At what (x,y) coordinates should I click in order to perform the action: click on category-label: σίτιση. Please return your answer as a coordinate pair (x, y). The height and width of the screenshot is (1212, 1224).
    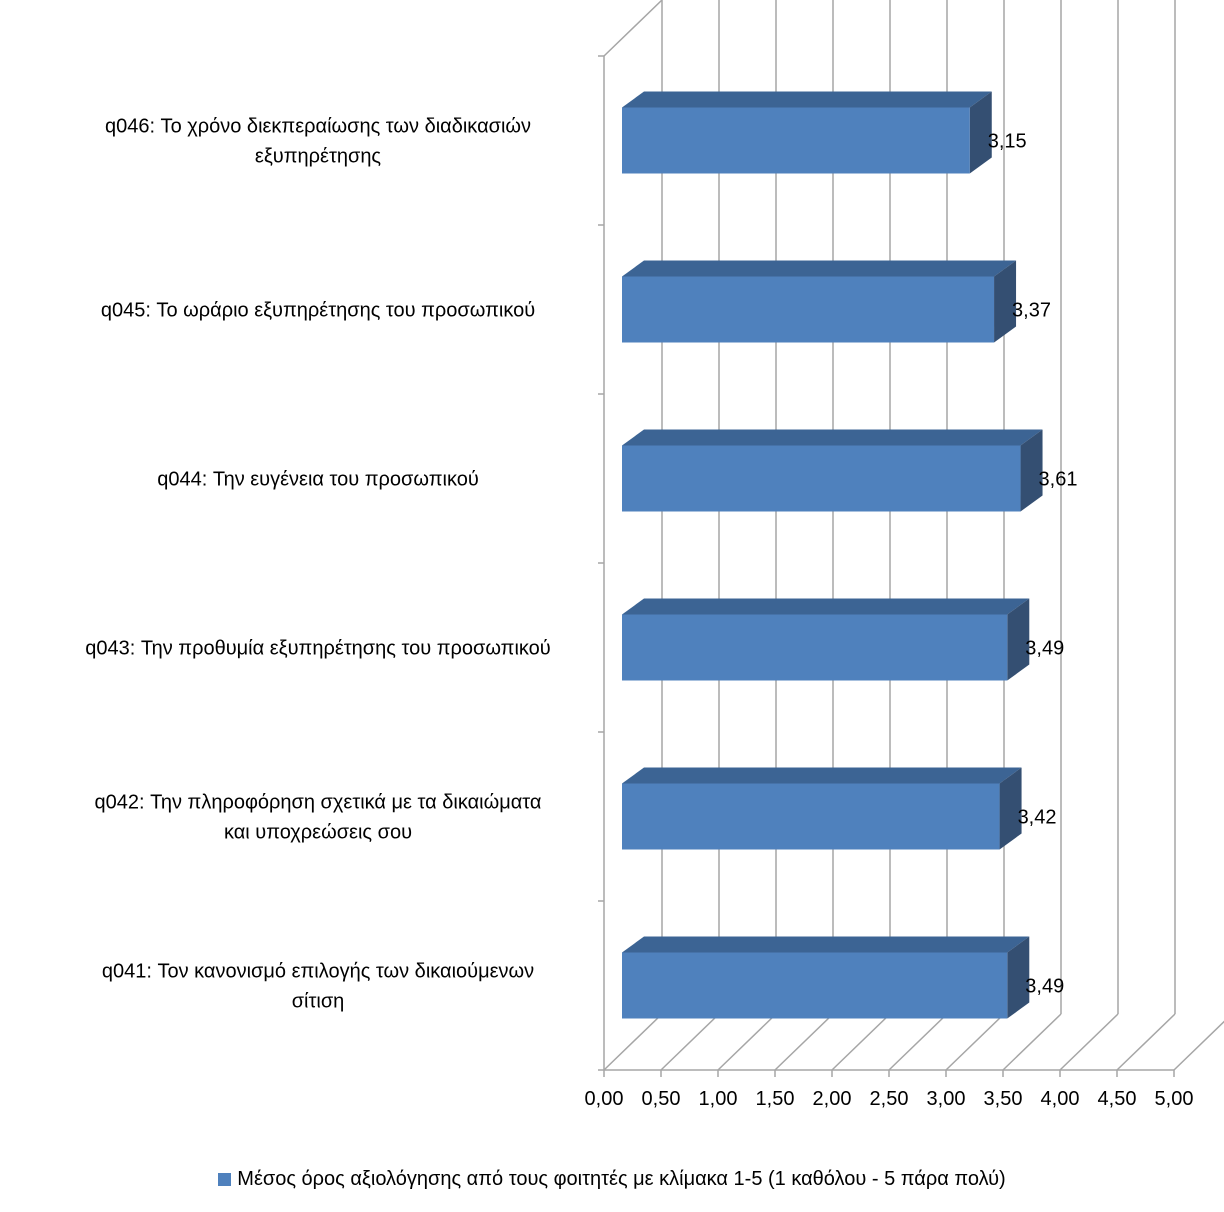
    Looking at the image, I should click on (318, 1002).